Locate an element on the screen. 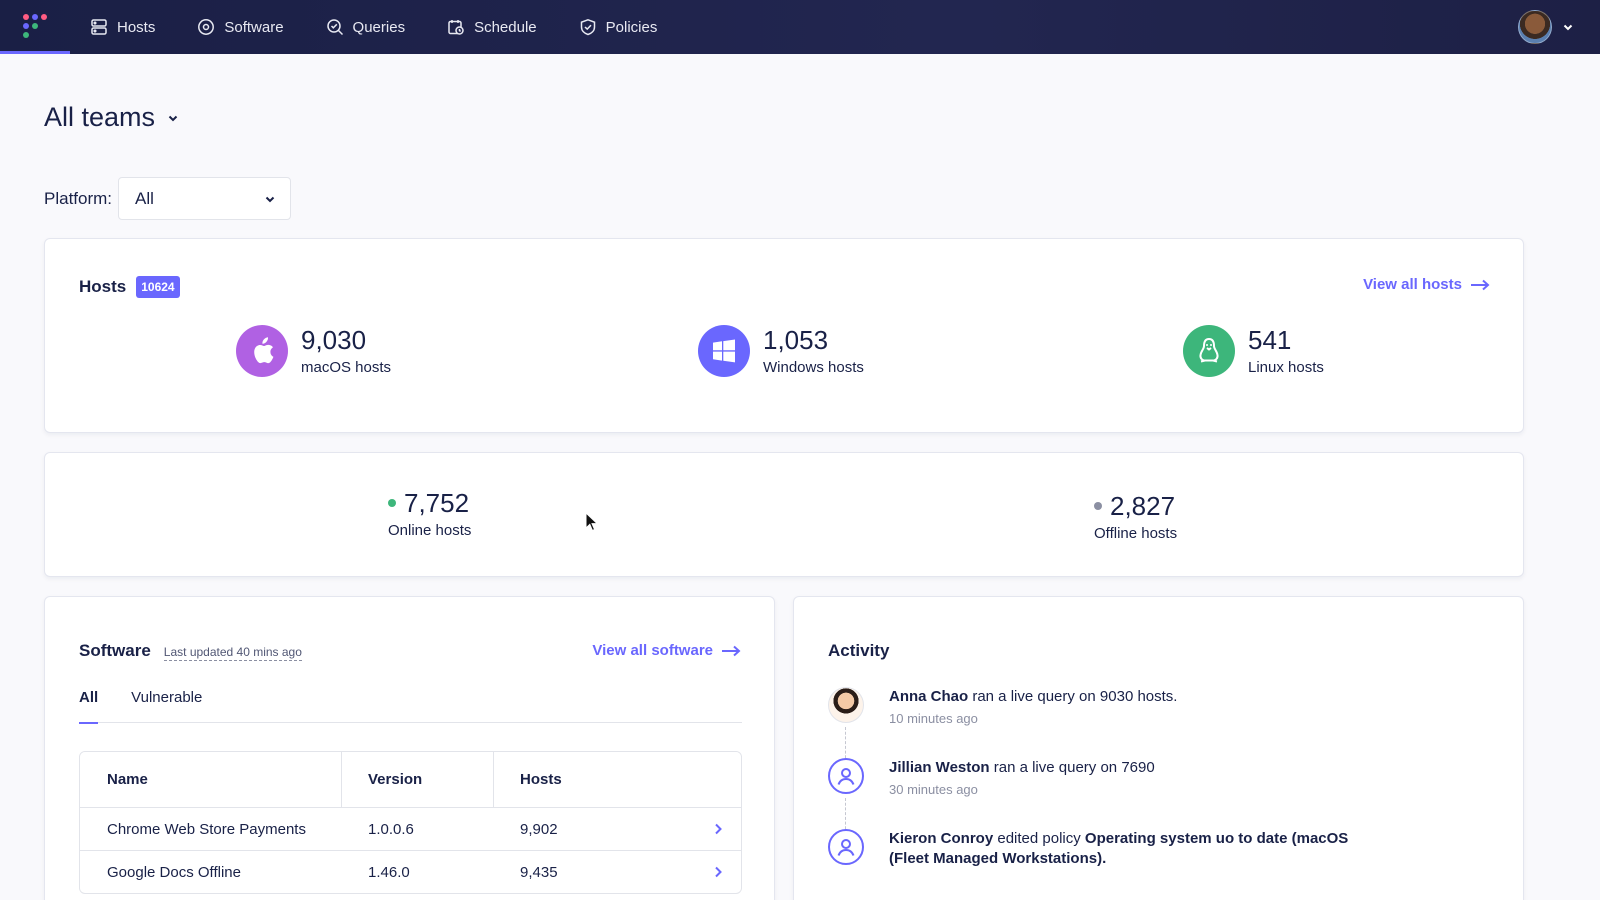  fleet-logo is located at coordinates (35, 27).